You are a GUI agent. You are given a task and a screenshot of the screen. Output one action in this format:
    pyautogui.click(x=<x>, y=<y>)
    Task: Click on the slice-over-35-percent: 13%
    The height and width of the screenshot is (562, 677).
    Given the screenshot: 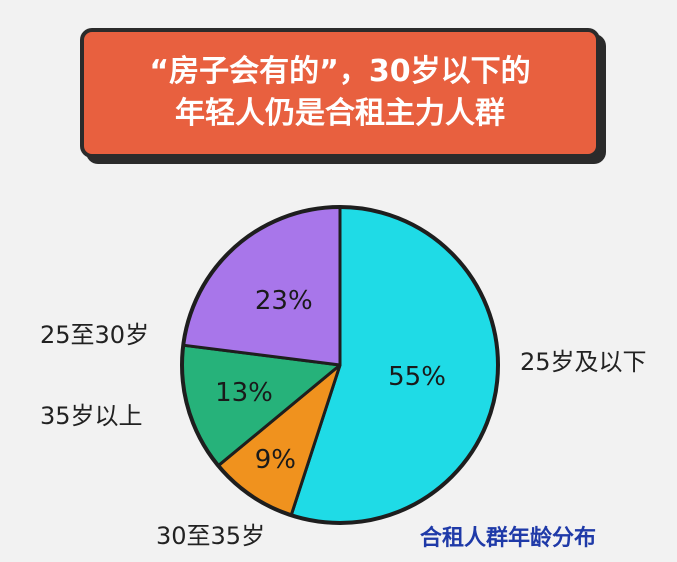 What is the action you would take?
    pyautogui.click(x=244, y=393)
    